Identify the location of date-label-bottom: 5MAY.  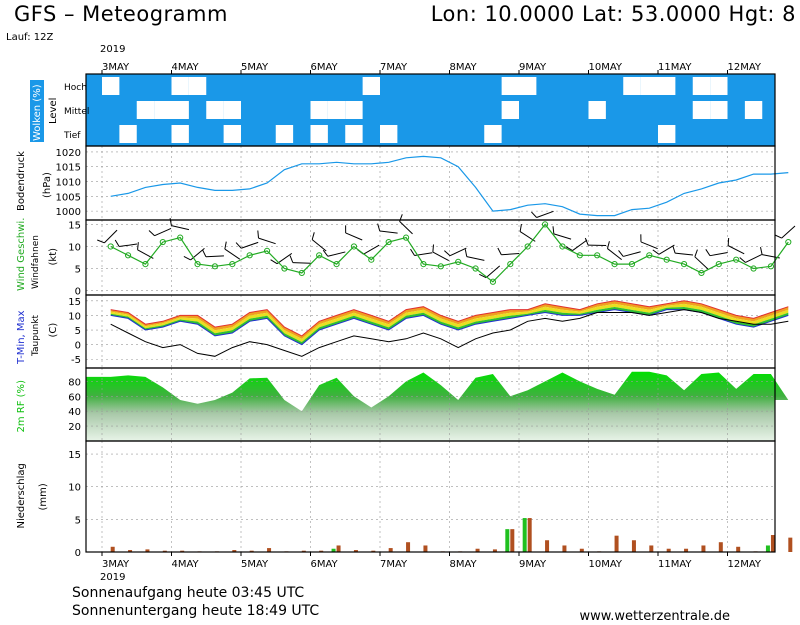
(255, 564).